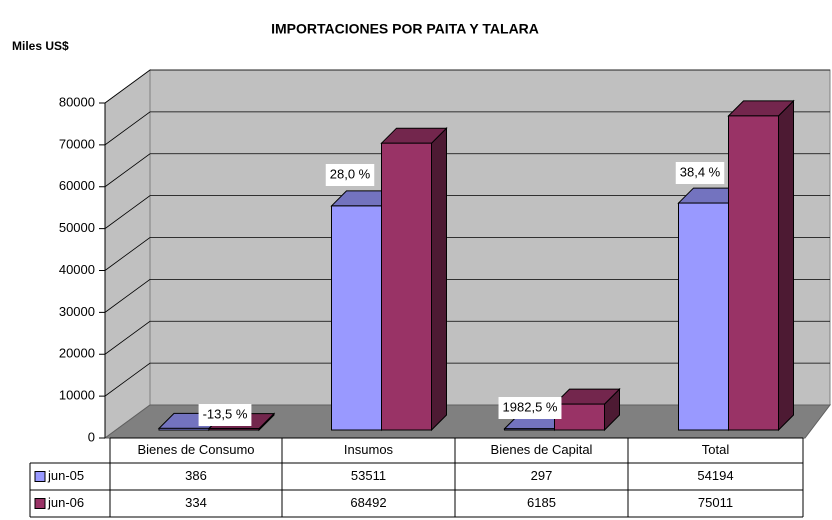 Image resolution: width=832 pixels, height=520 pixels. Describe the element at coordinates (542, 449) in the screenshot. I see `x-tick-label: Bienes de Capital` at that location.